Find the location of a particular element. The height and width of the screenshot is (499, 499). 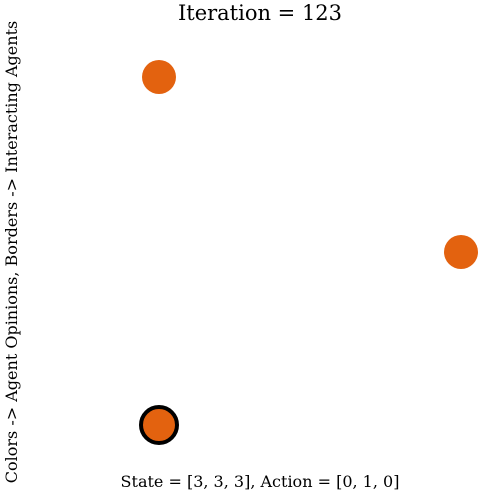

agent-node-interacting is located at coordinates (159, 425).